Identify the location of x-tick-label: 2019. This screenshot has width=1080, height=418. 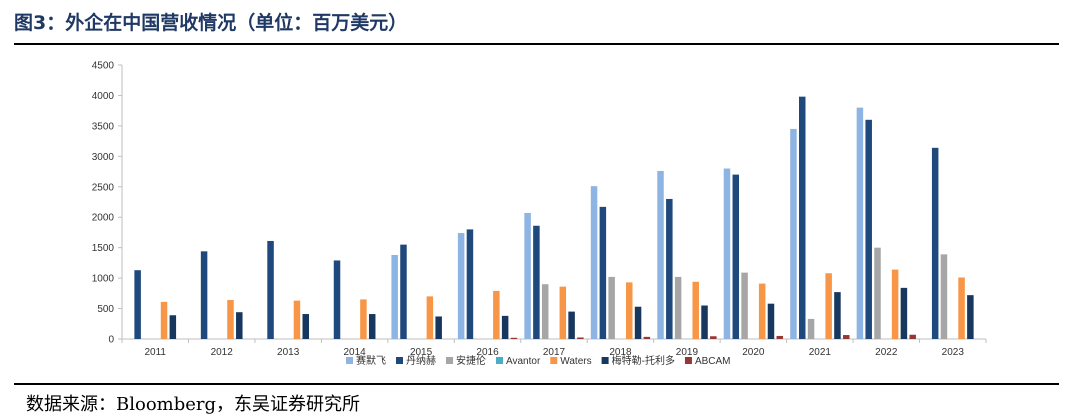
(687, 352).